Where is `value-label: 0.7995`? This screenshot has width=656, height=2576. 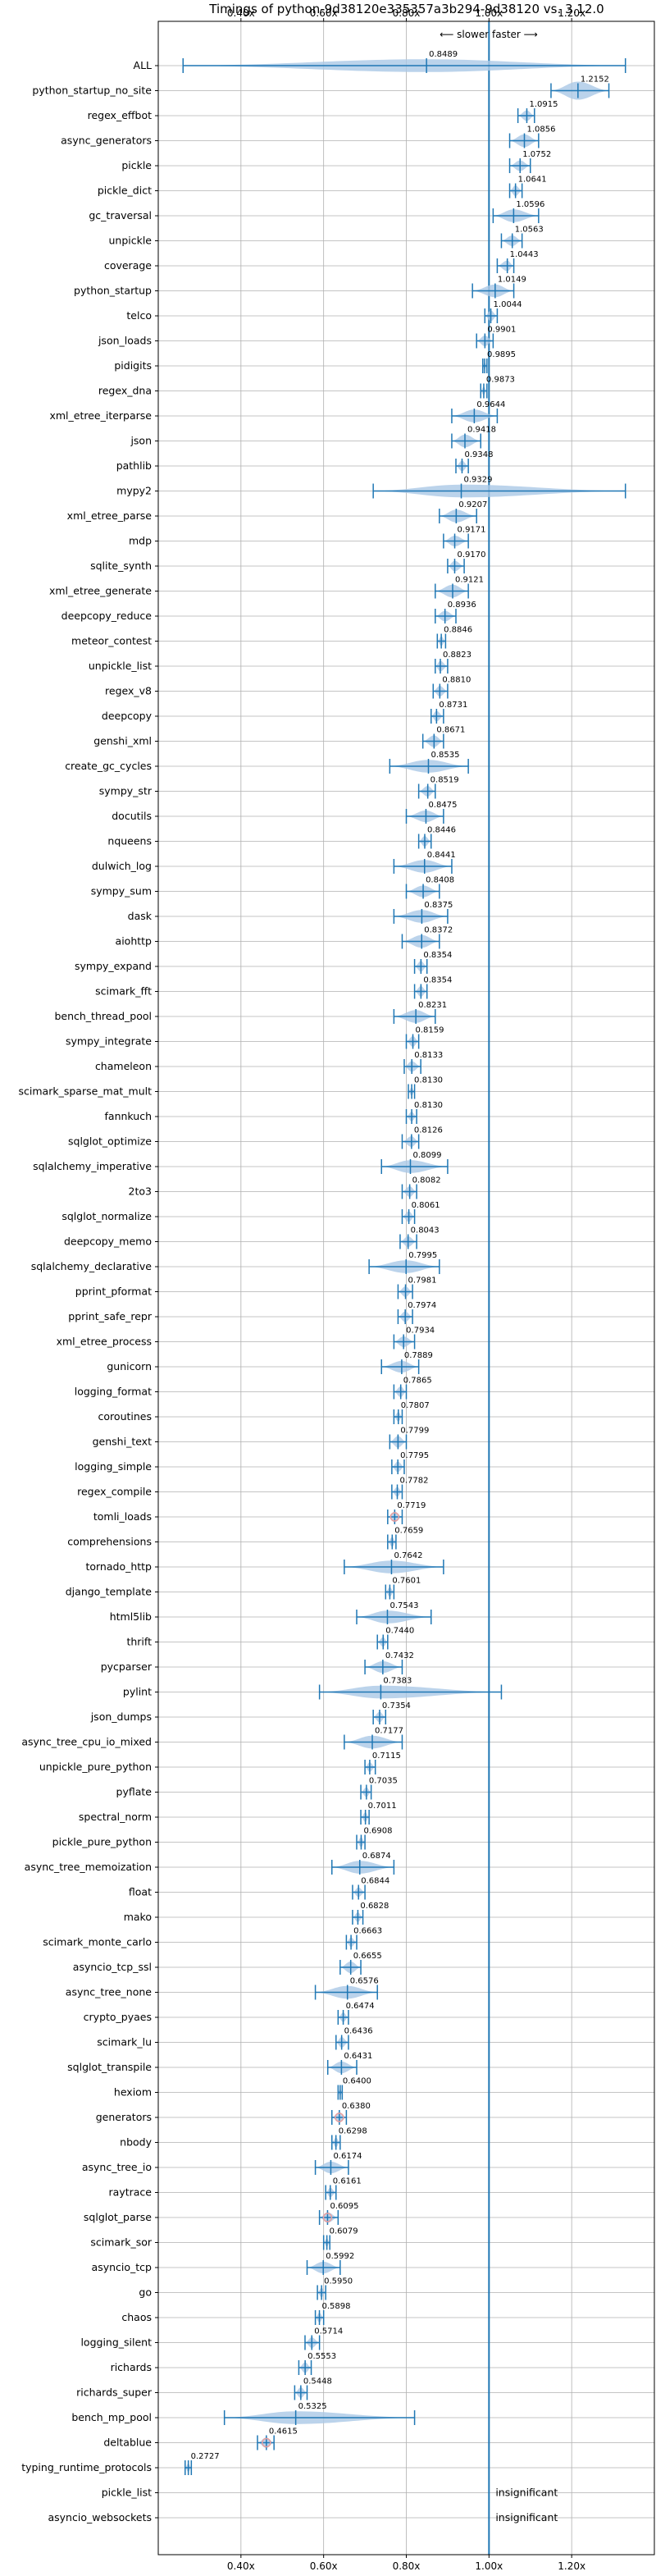 value-label: 0.7995 is located at coordinates (422, 1255).